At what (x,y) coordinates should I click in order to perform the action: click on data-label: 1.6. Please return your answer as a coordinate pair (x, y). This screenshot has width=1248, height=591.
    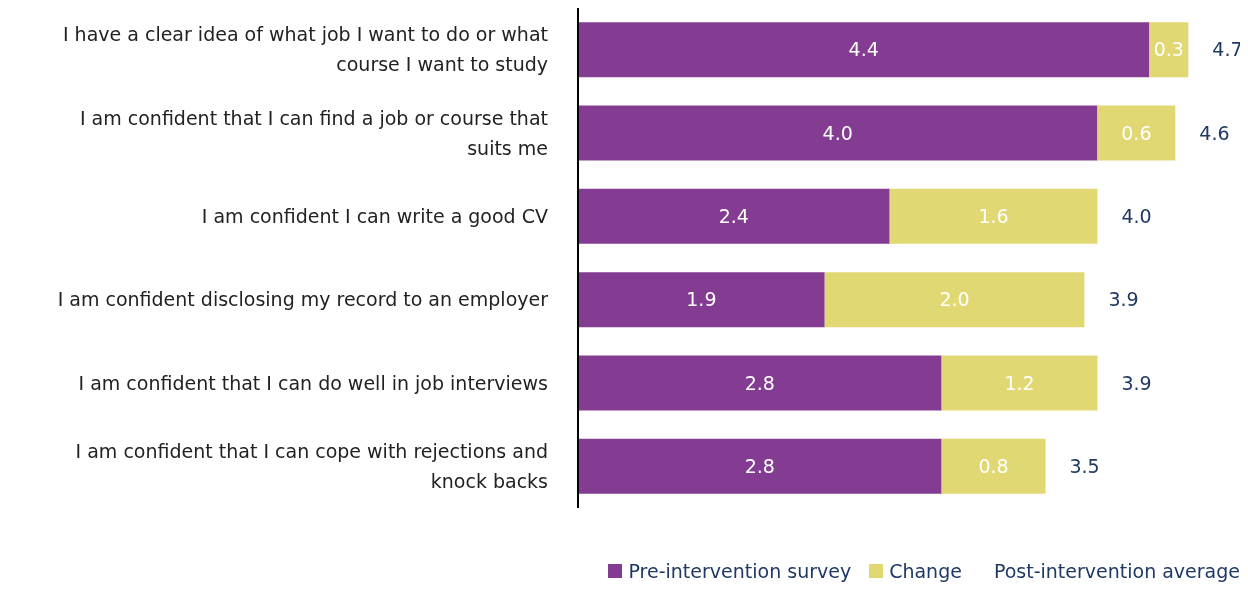
    Looking at the image, I should click on (993, 215).